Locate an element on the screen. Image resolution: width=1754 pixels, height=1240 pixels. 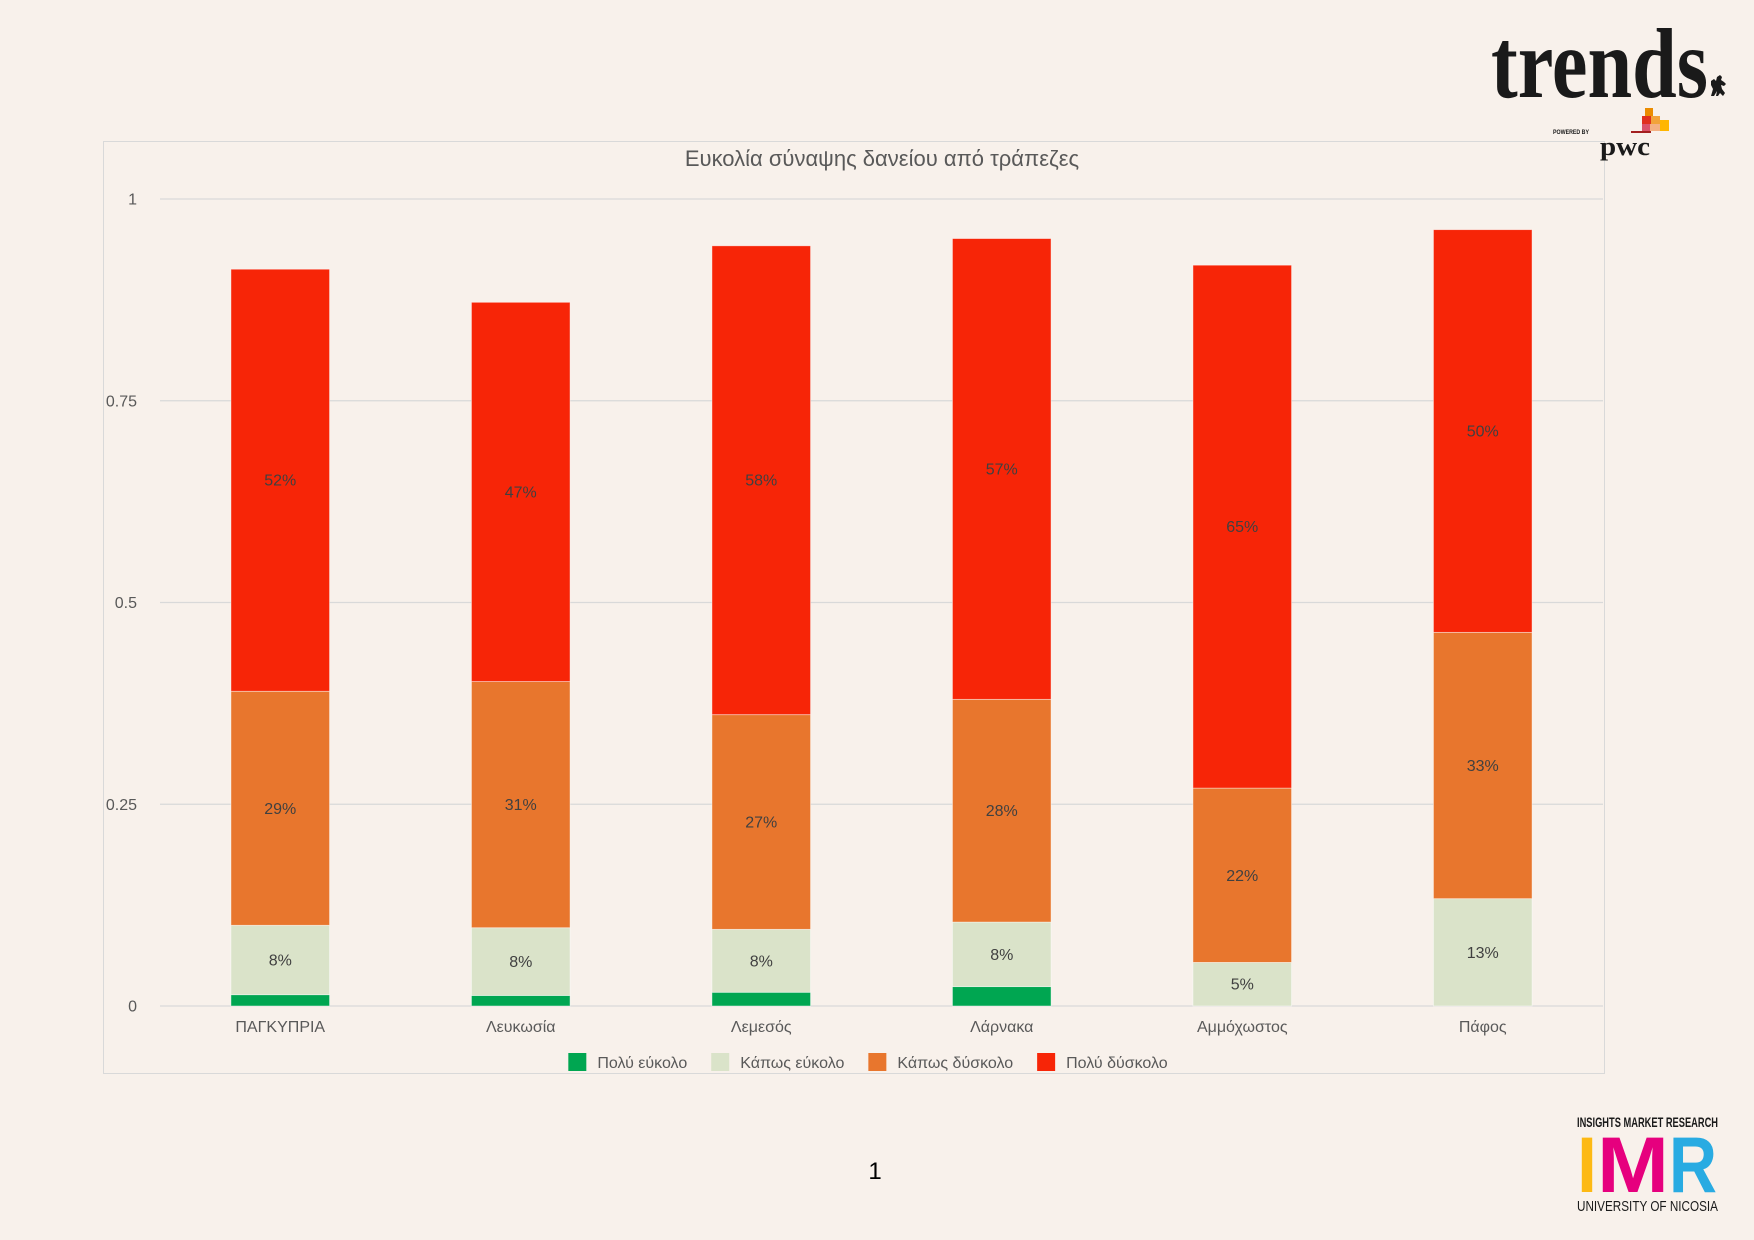
y-tick-label: 1 is located at coordinates (132, 200).